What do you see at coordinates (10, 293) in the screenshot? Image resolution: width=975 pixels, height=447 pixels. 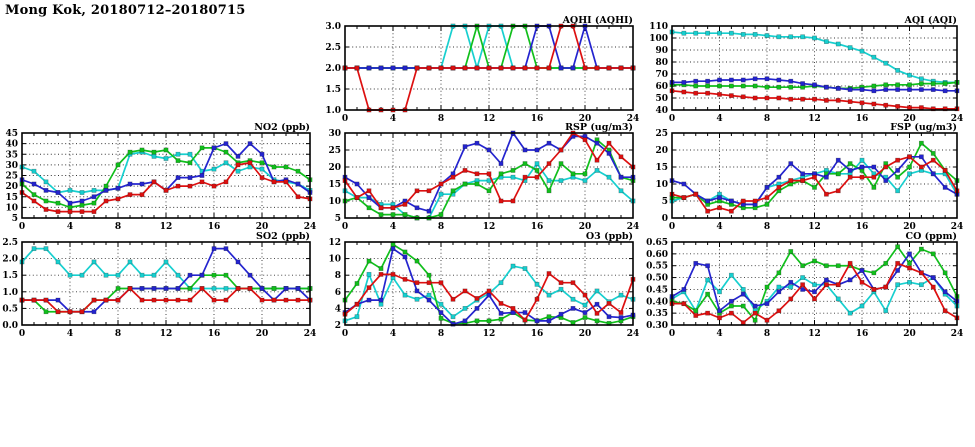 I see `y-tick-label: 1.0` at bounding box center [10, 293].